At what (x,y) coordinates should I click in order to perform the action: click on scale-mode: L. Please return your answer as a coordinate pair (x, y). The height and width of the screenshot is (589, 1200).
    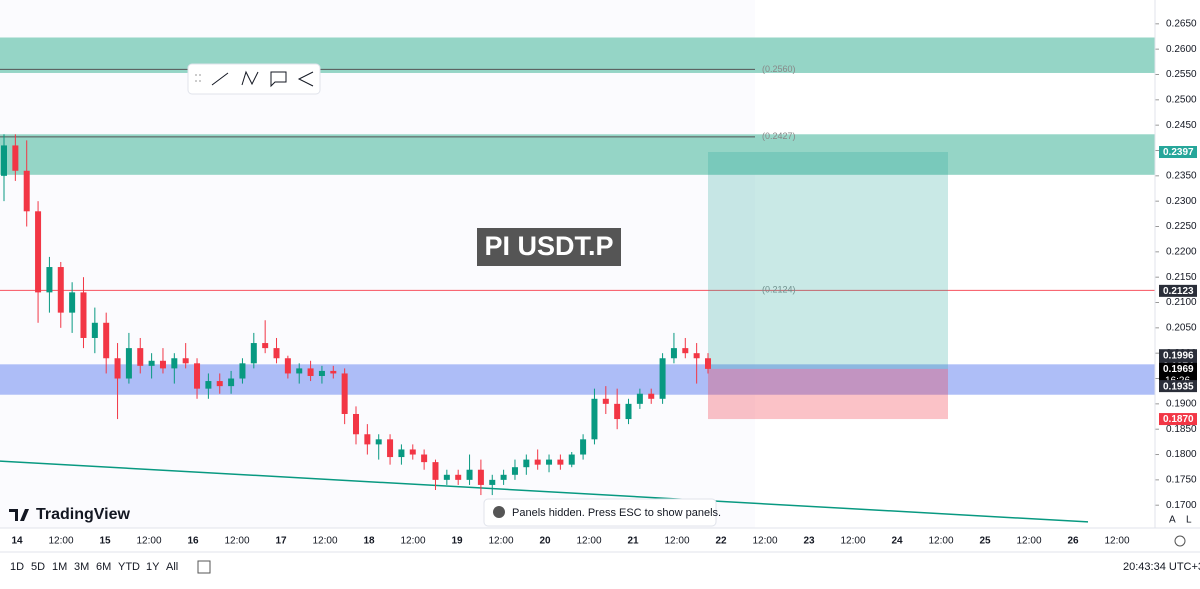
    Looking at the image, I should click on (1189, 520).